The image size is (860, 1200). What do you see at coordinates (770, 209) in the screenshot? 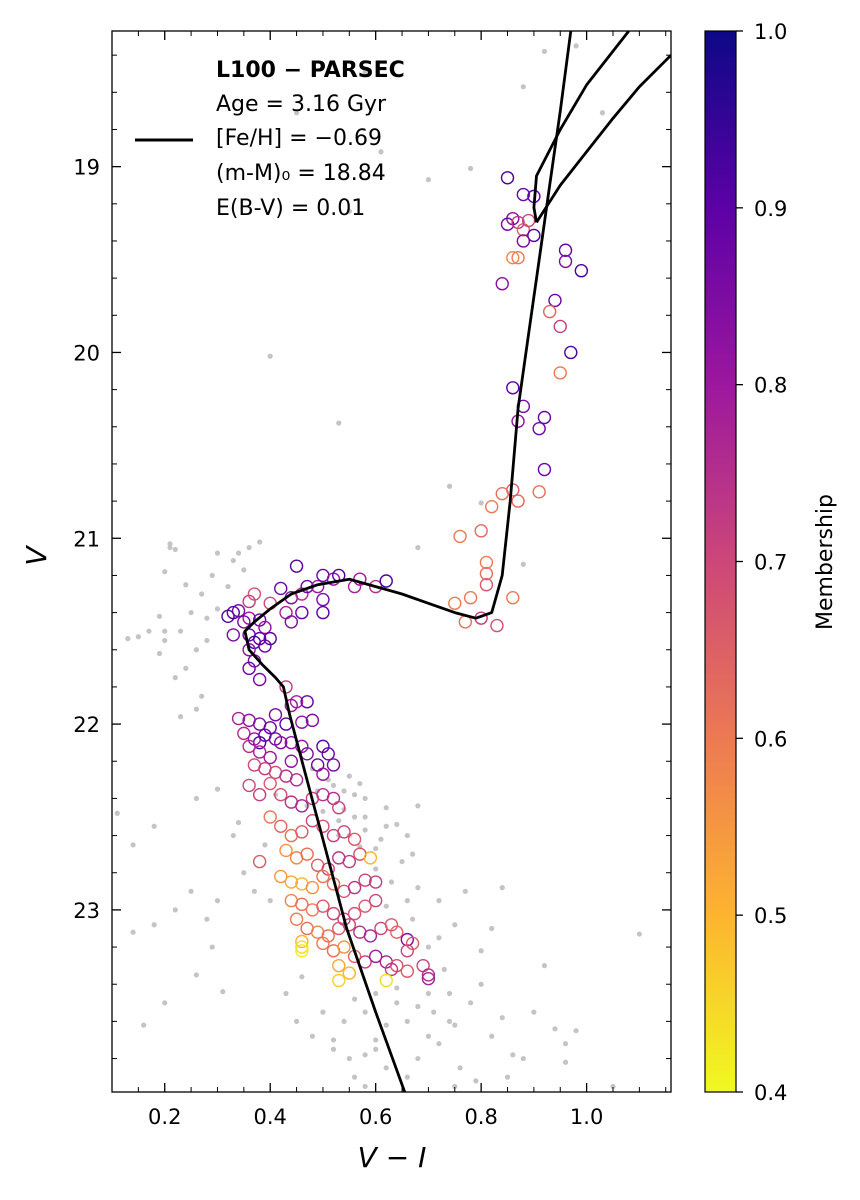
I see `colorbar-tick-label: 0.9` at bounding box center [770, 209].